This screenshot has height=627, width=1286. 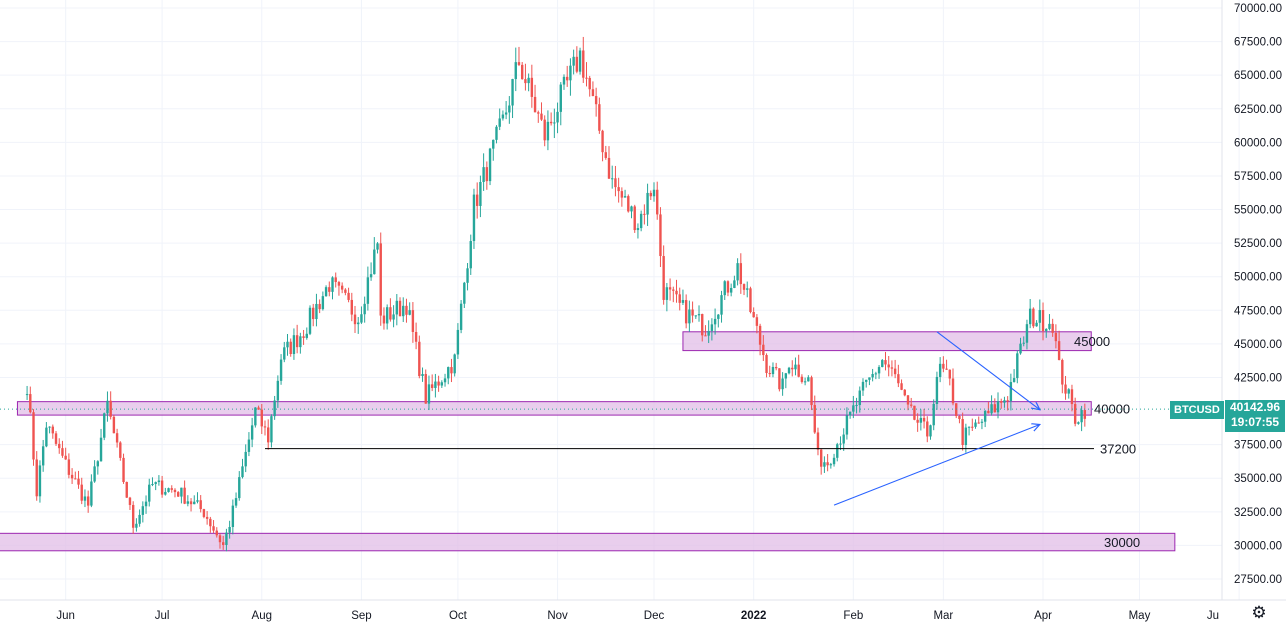 What do you see at coordinates (458, 616) in the screenshot?
I see `x-tick-label: Oct` at bounding box center [458, 616].